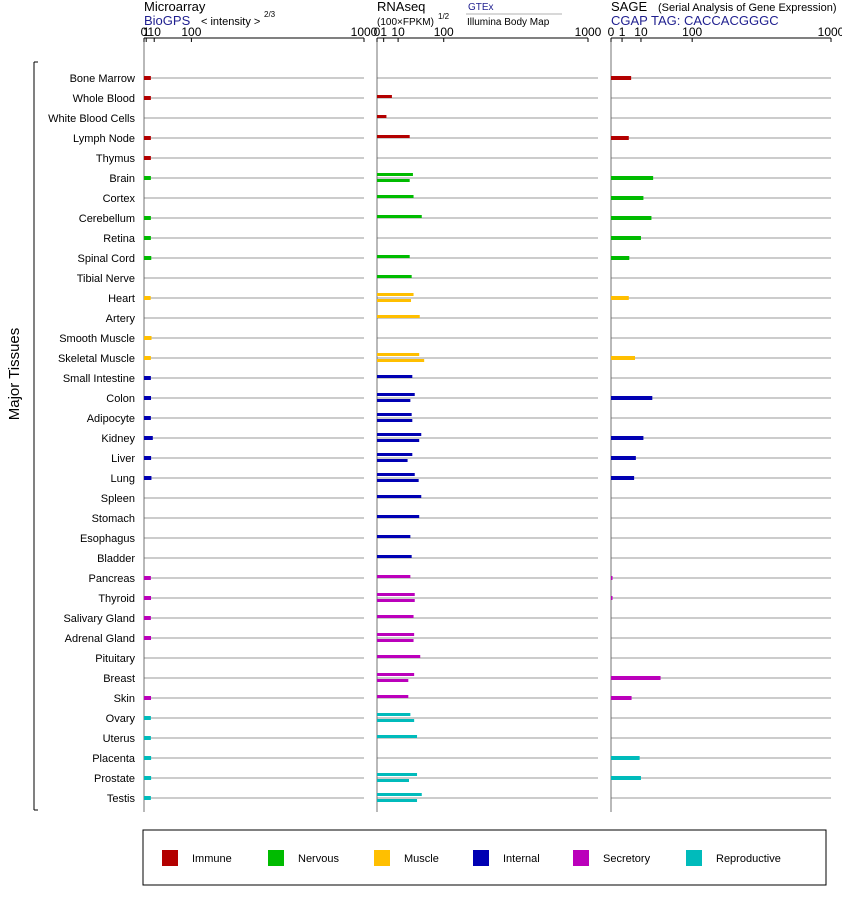 The width and height of the screenshot is (842, 900). What do you see at coordinates (191, 32) in the screenshot?
I see `microarray-tick-label: 100` at bounding box center [191, 32].